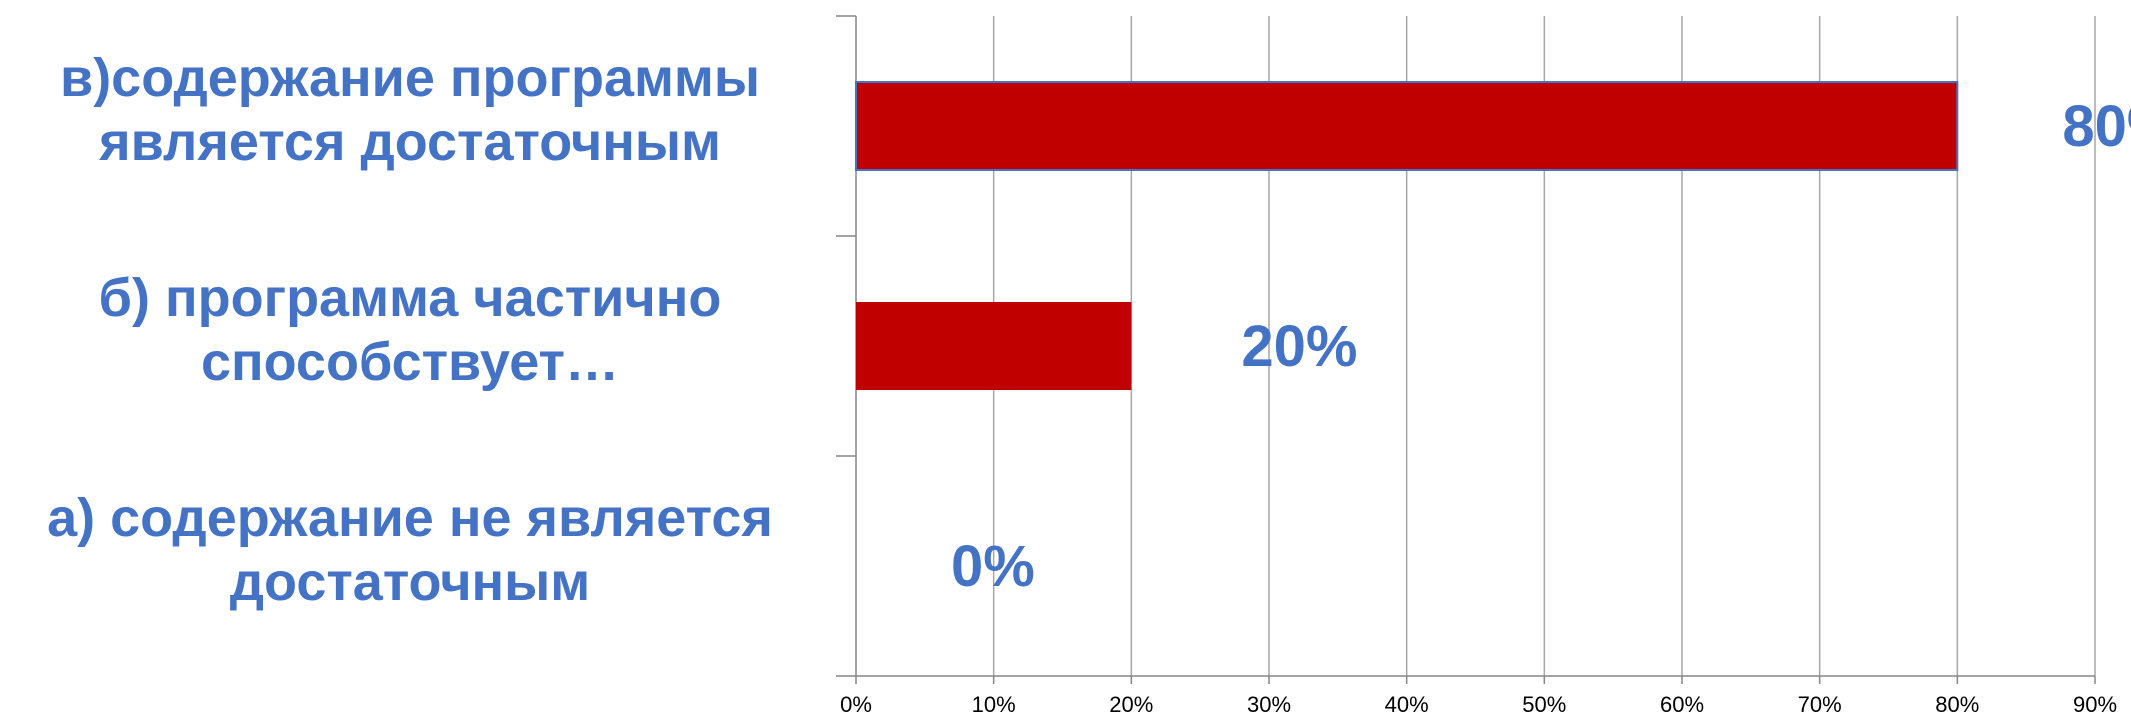  Describe the element at coordinates (1544, 704) in the screenshot. I see `x-tick-label: 50%` at that location.